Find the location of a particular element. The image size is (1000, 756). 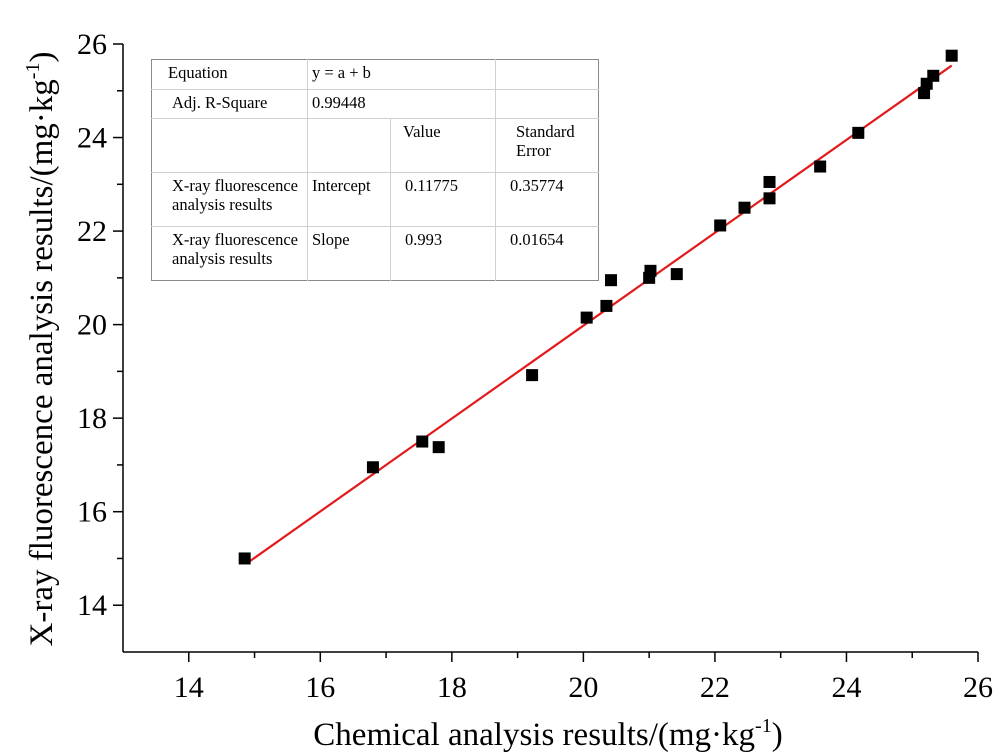

slope-label: Slope is located at coordinates (349, 253).